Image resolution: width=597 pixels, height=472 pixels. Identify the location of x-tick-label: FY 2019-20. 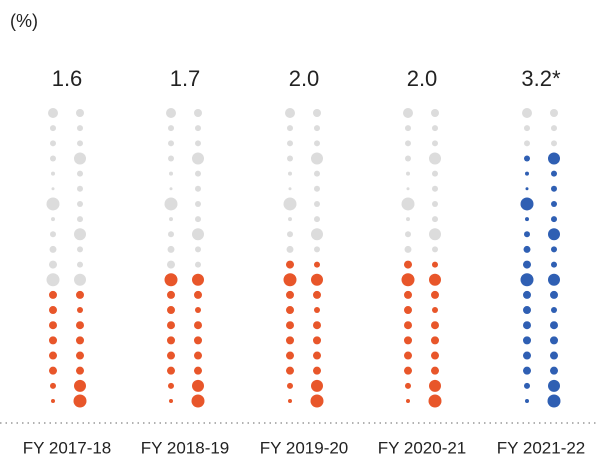
(304, 447).